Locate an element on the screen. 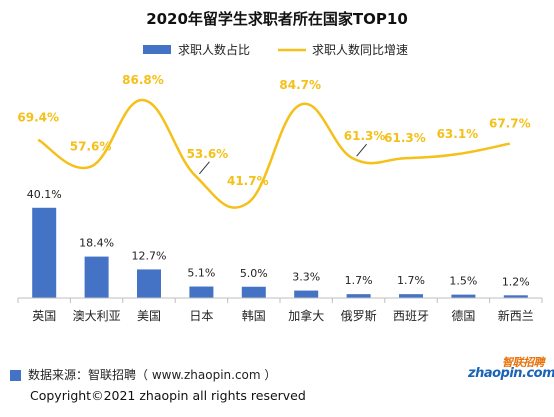 The width and height of the screenshot is (554, 417). bar-value-label: 40.1% is located at coordinates (44, 194).